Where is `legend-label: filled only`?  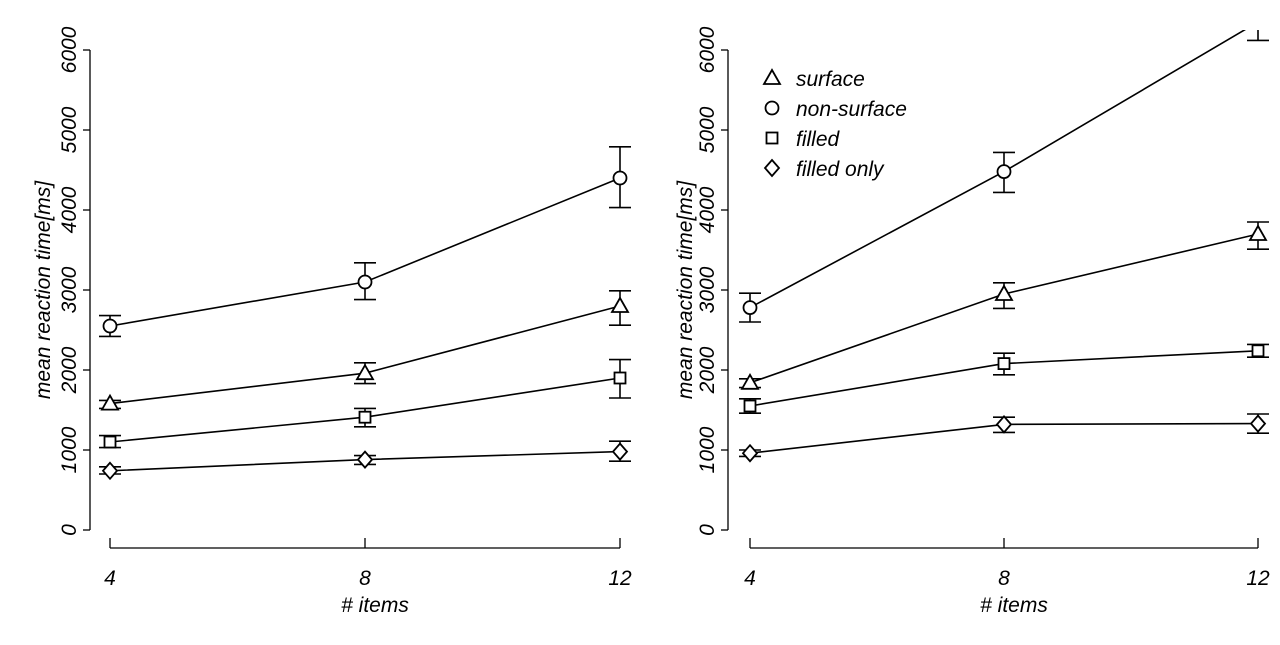
legend-label: filled only is located at coordinates (840, 169).